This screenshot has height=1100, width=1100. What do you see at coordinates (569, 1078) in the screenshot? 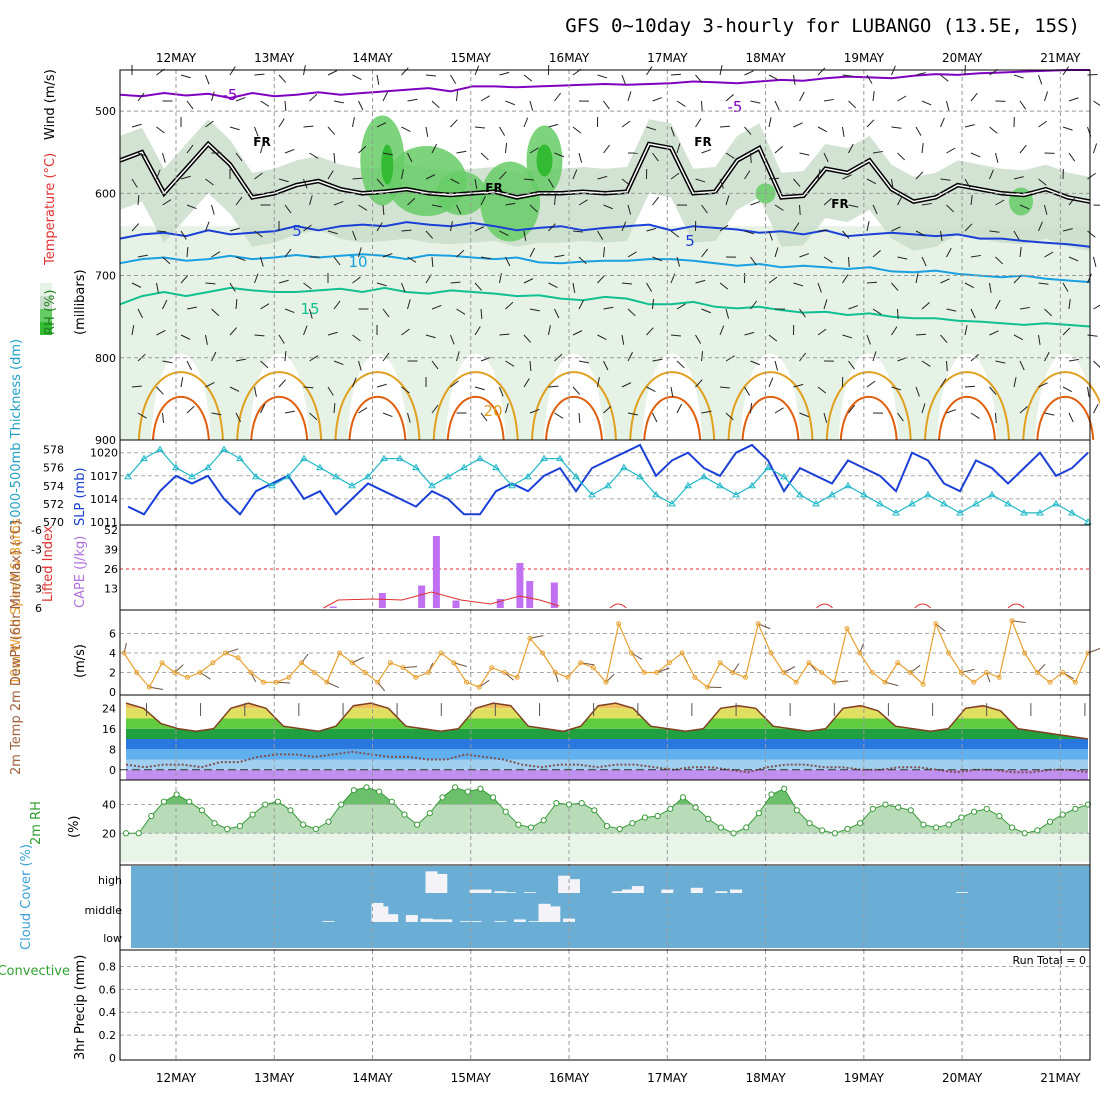
I see `date-label-bottom: 16MAY` at bounding box center [569, 1078].